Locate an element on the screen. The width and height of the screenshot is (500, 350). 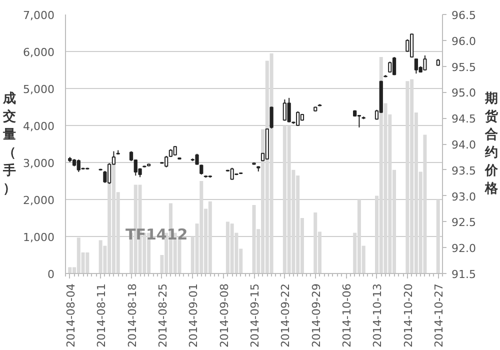
x-tick-label: 2014-09-15 is located at coordinates (255, 315).